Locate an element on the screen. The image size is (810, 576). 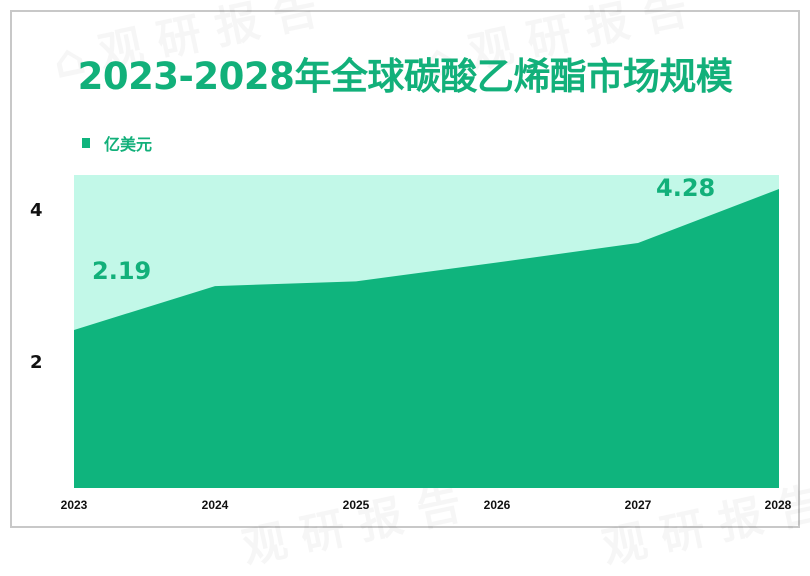
y-tick-label: 4 is located at coordinates (36, 210).